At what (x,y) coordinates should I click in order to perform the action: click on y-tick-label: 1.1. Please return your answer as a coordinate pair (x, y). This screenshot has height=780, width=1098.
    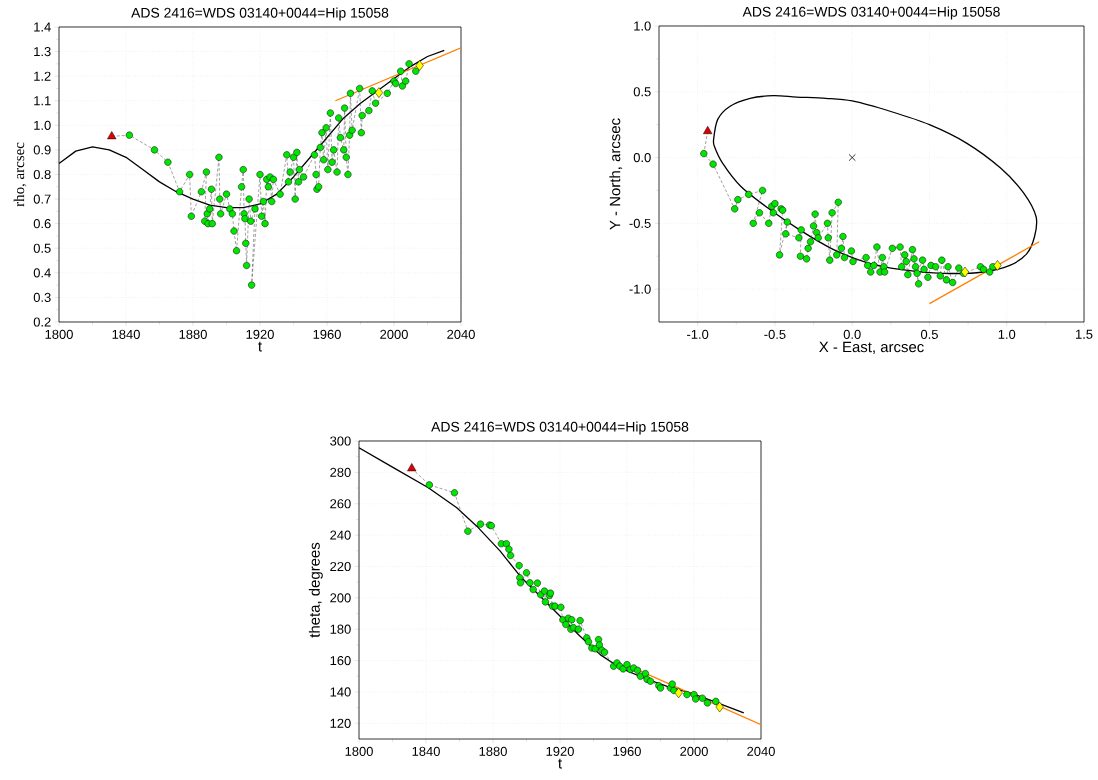
    Looking at the image, I should click on (42, 101).